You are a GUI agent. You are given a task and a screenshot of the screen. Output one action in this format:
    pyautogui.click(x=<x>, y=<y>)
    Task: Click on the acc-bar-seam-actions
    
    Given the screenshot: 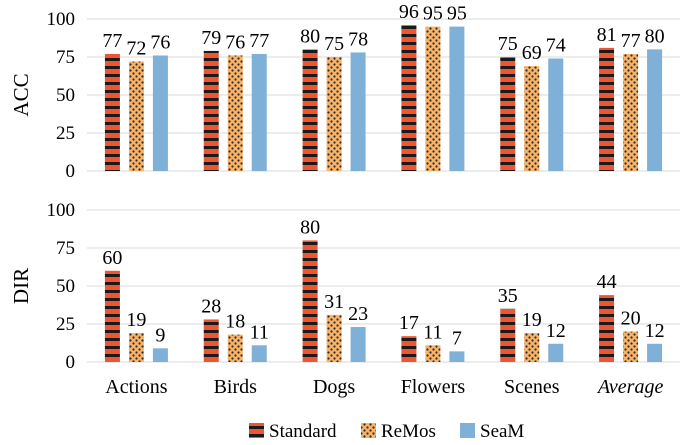 What is the action you would take?
    pyautogui.click(x=160, y=113)
    